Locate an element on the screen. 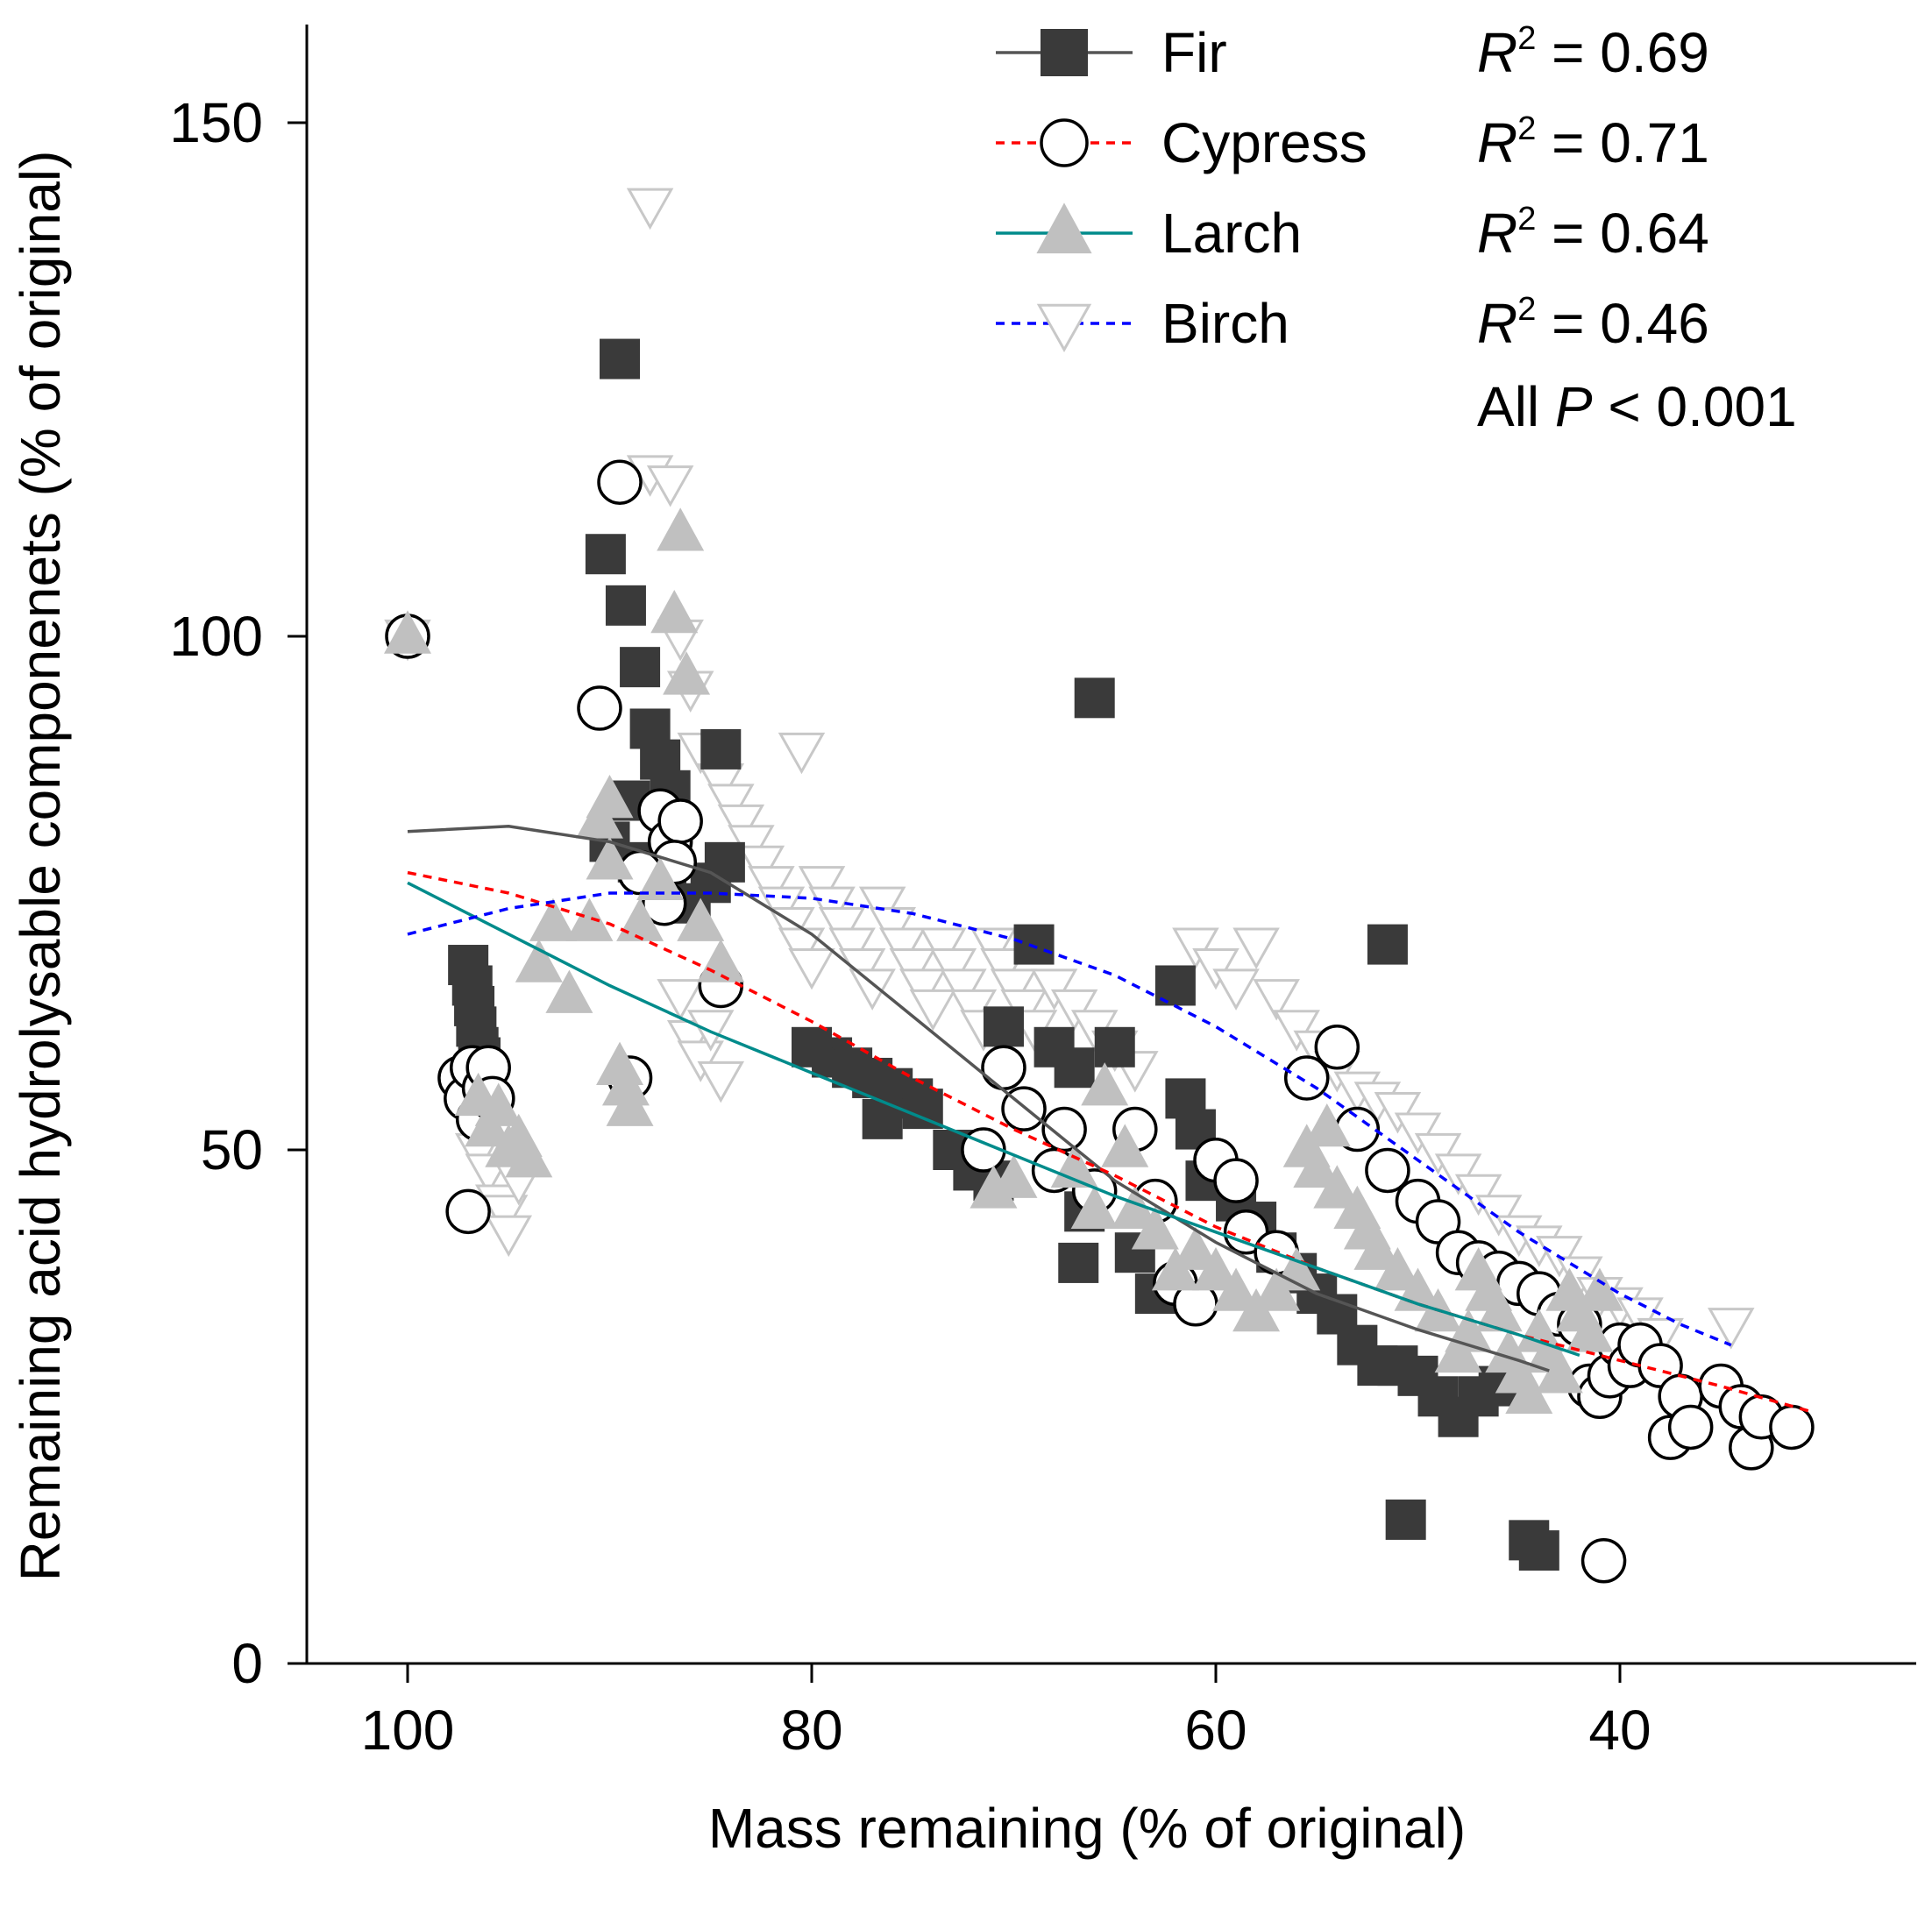 The height and width of the screenshot is (1908, 1932). legend-label-fir: Fir is located at coordinates (1194, 52).